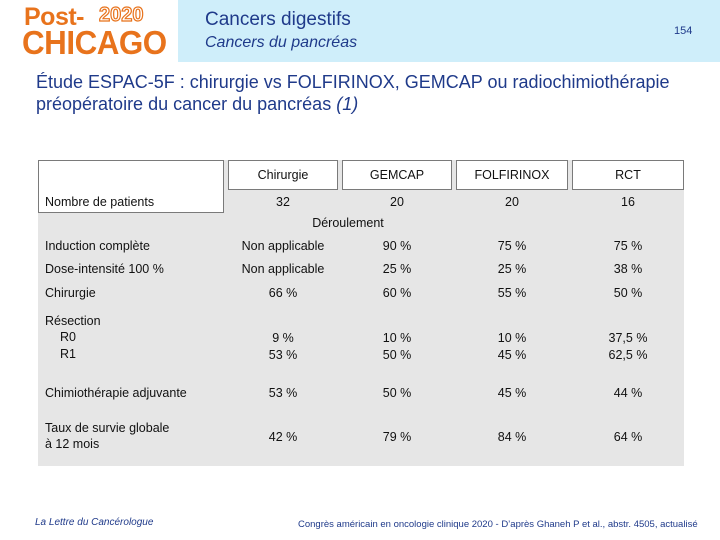  Describe the element at coordinates (397, 393) in the screenshot. I see `adjuvante-gemcap: 50 %` at that location.